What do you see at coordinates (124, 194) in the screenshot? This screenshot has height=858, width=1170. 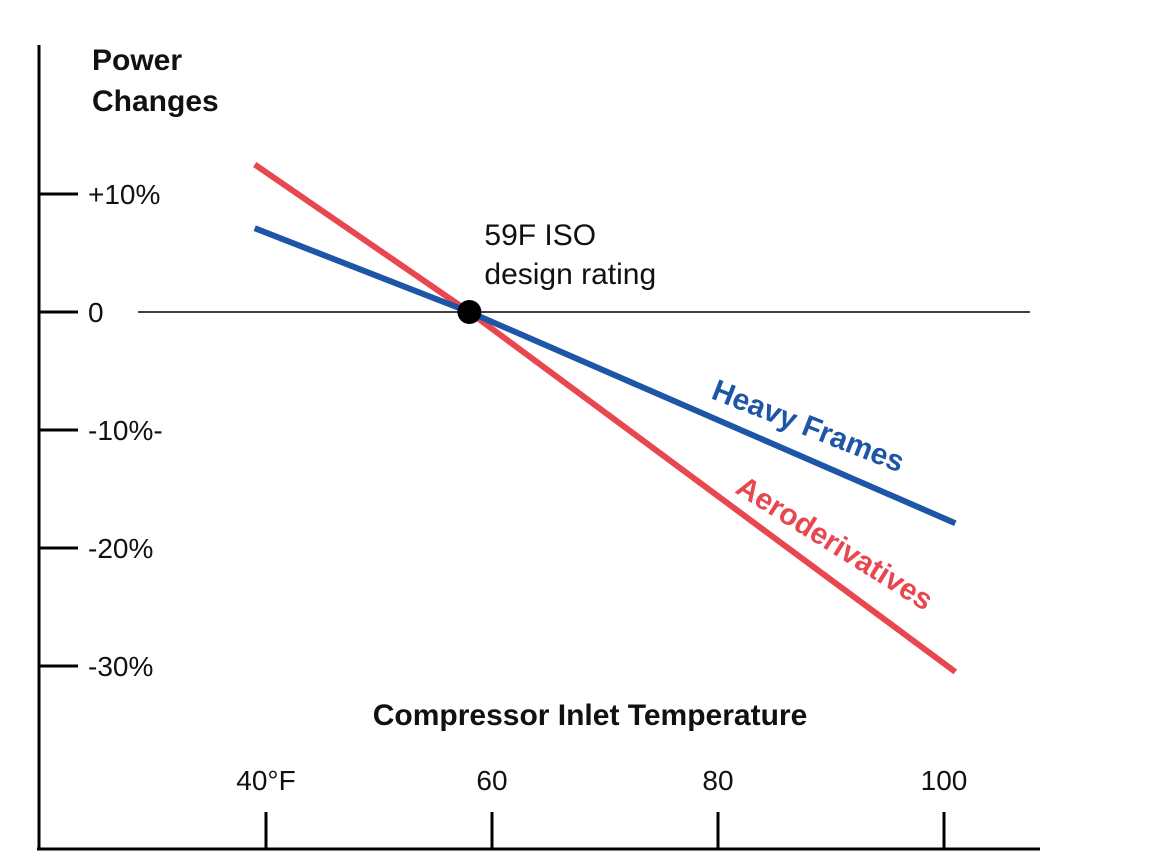 I see `y-tick-label: +10%` at bounding box center [124, 194].